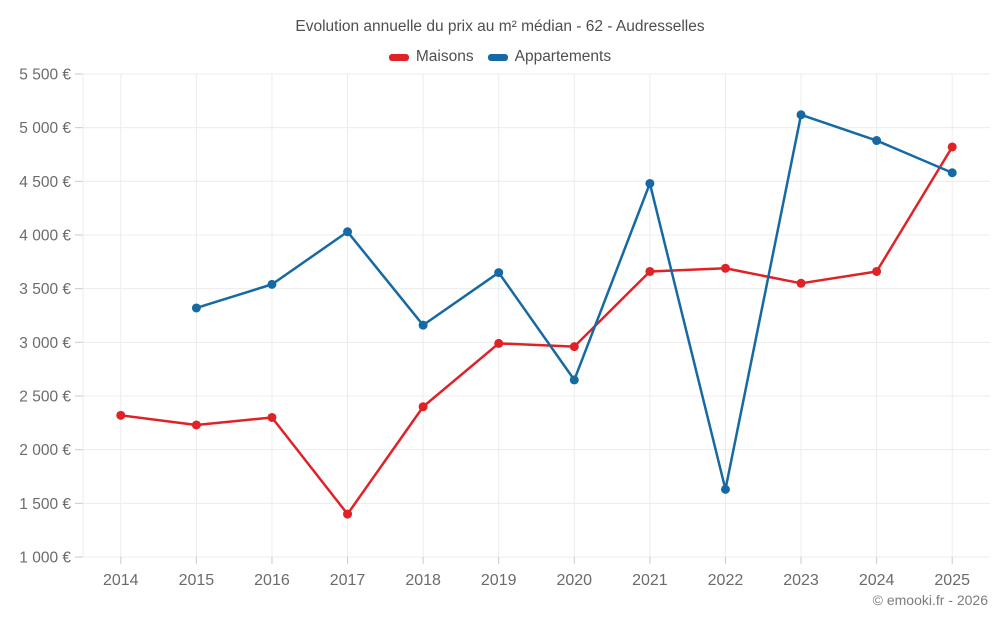 This screenshot has height=625, width=1000. I want to click on y-tick-label: 3 500 €, so click(45, 289).